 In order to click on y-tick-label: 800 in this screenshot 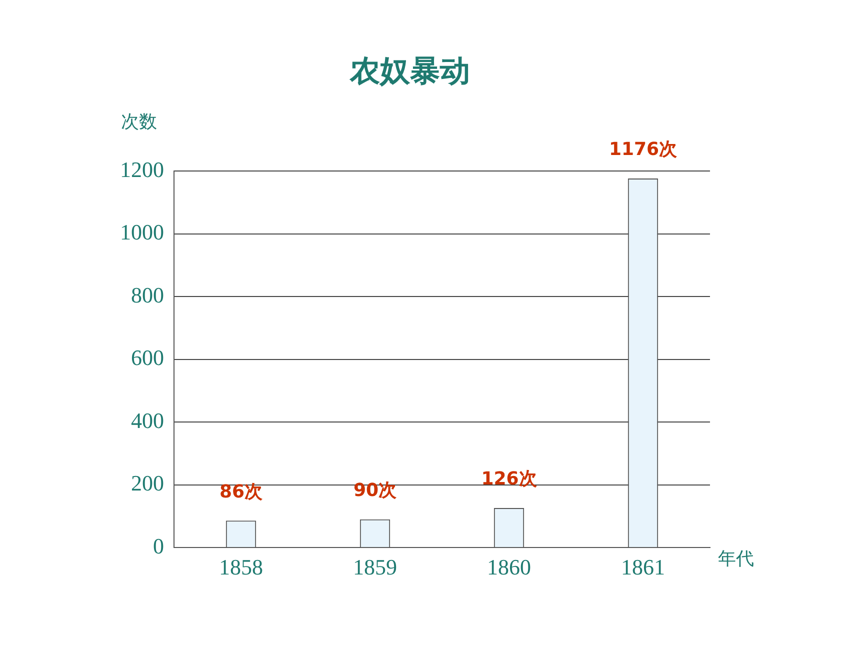, I will do `click(147, 295)`.